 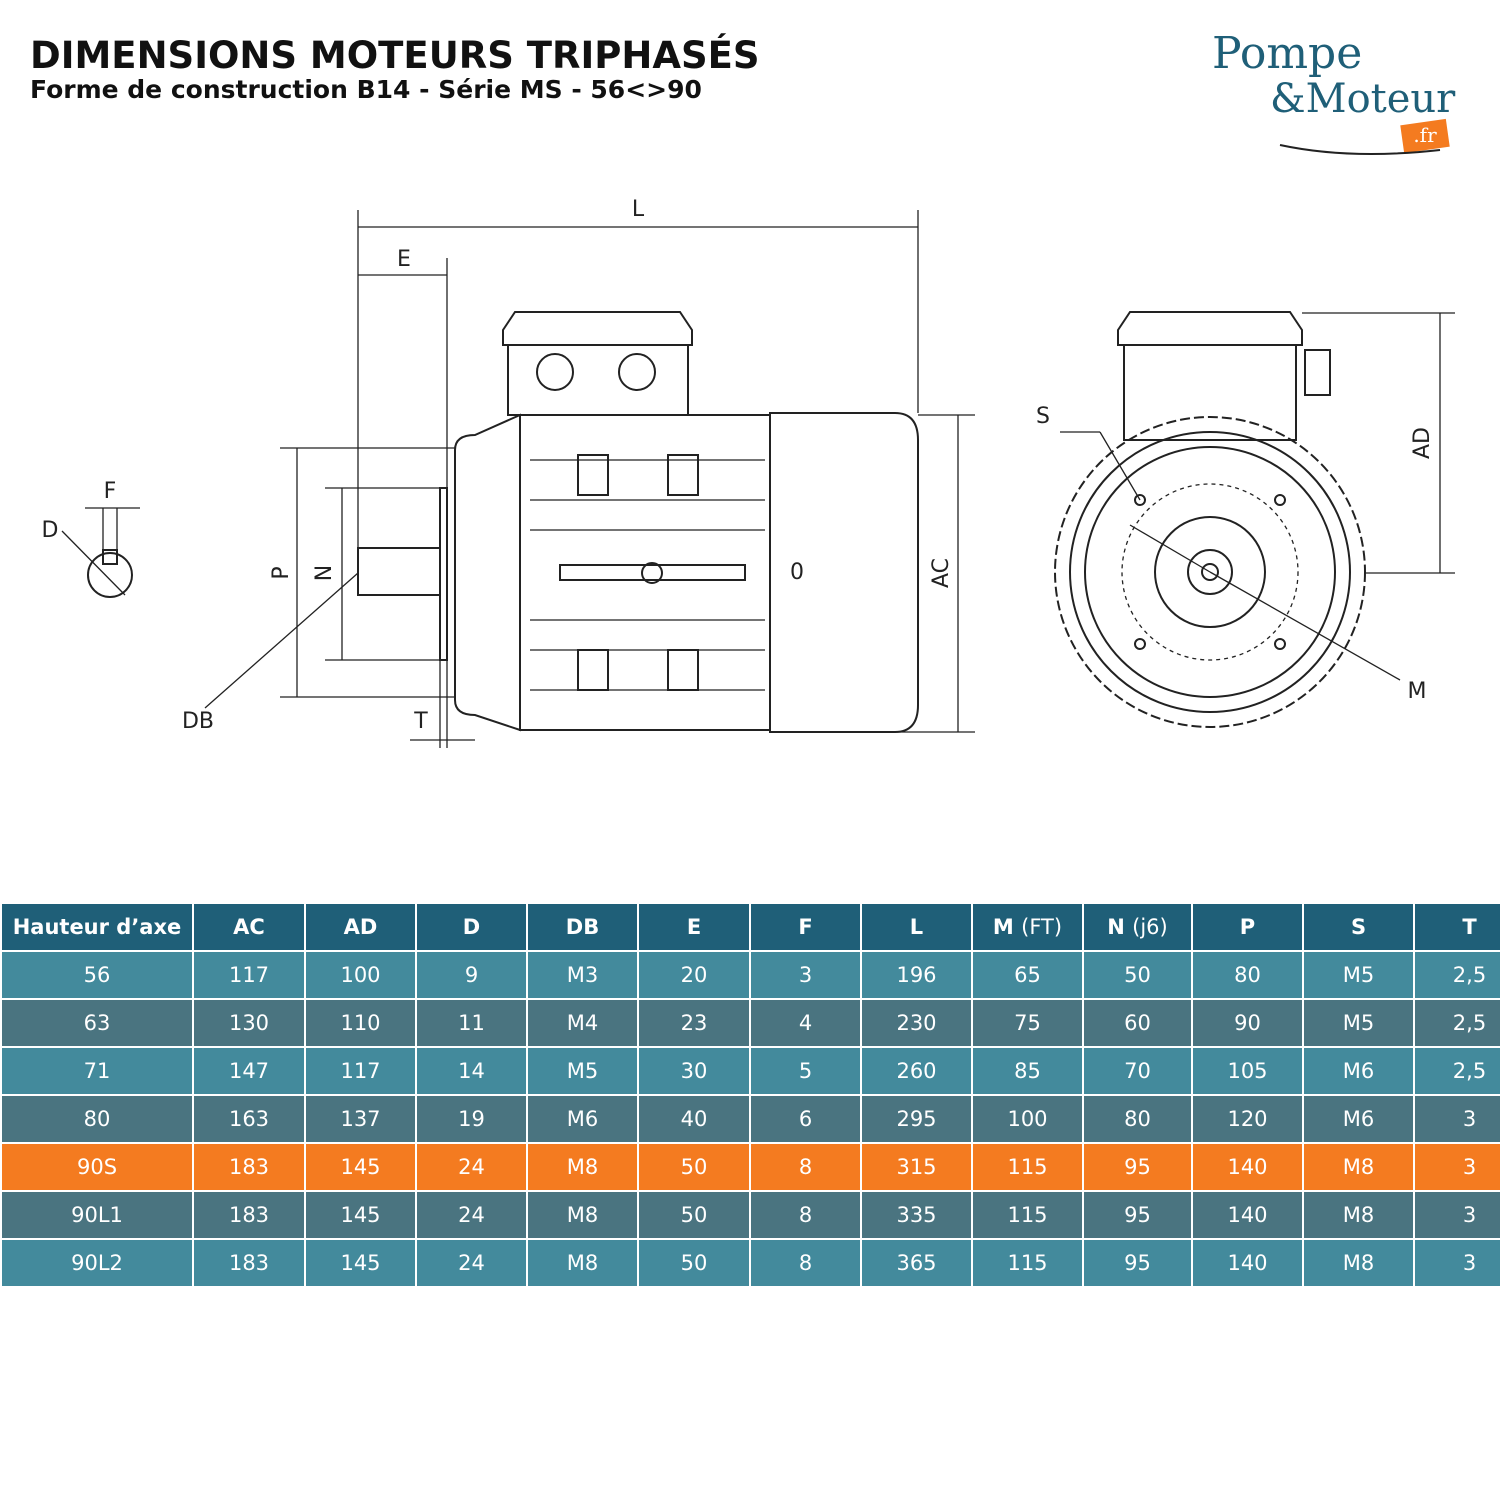 What do you see at coordinates (805, 1167) in the screenshot?
I see `table-cell: 8` at bounding box center [805, 1167].